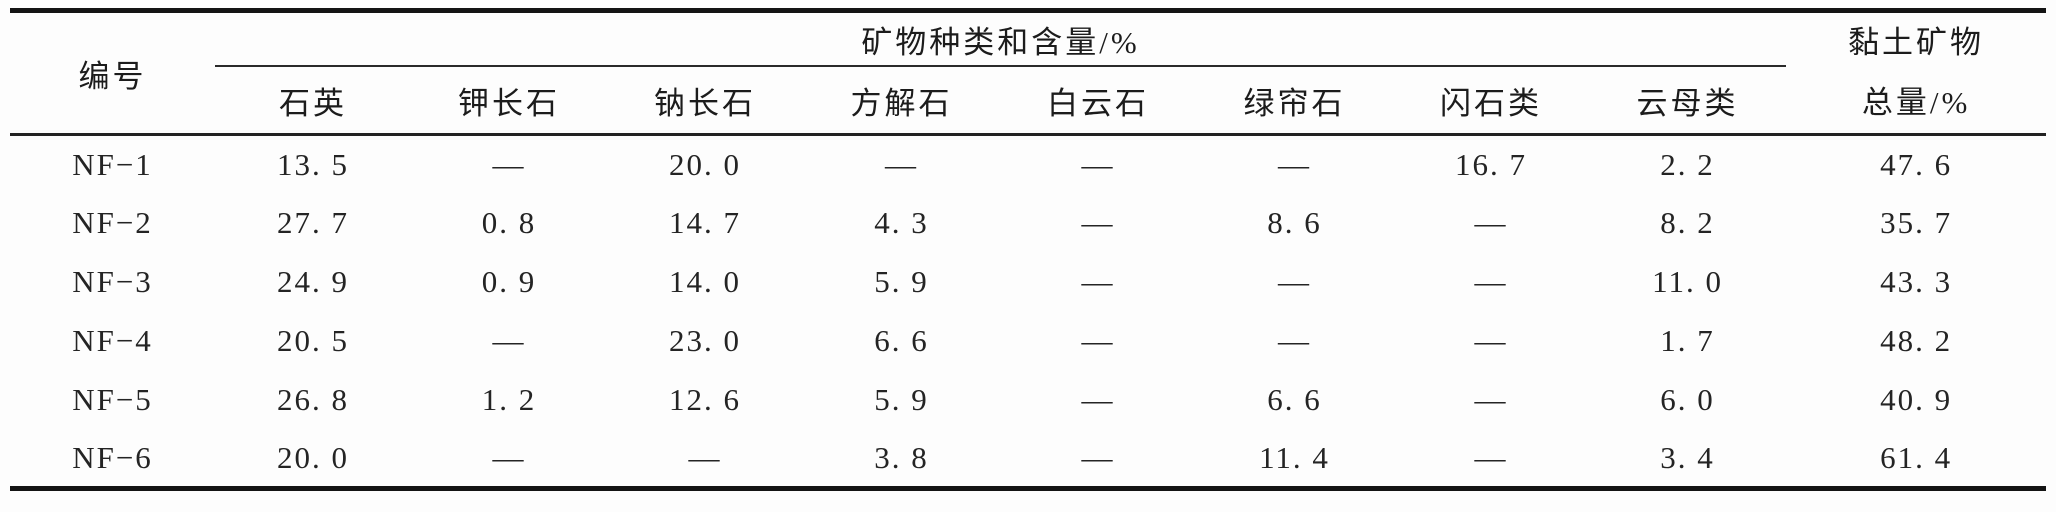  I want to click on column-header-mineral: 绿帘石, so click(1294, 101).